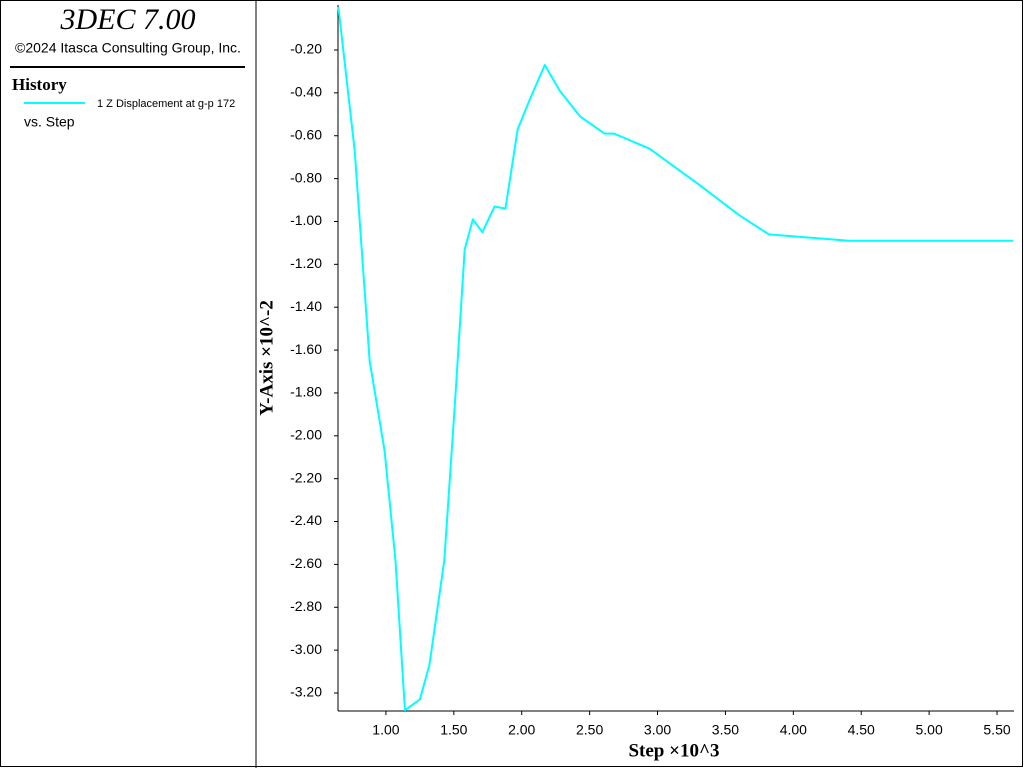 Image resolution: width=1024 pixels, height=768 pixels. Describe the element at coordinates (306, 563) in the screenshot. I see `y-tick-label: -2.60` at that location.